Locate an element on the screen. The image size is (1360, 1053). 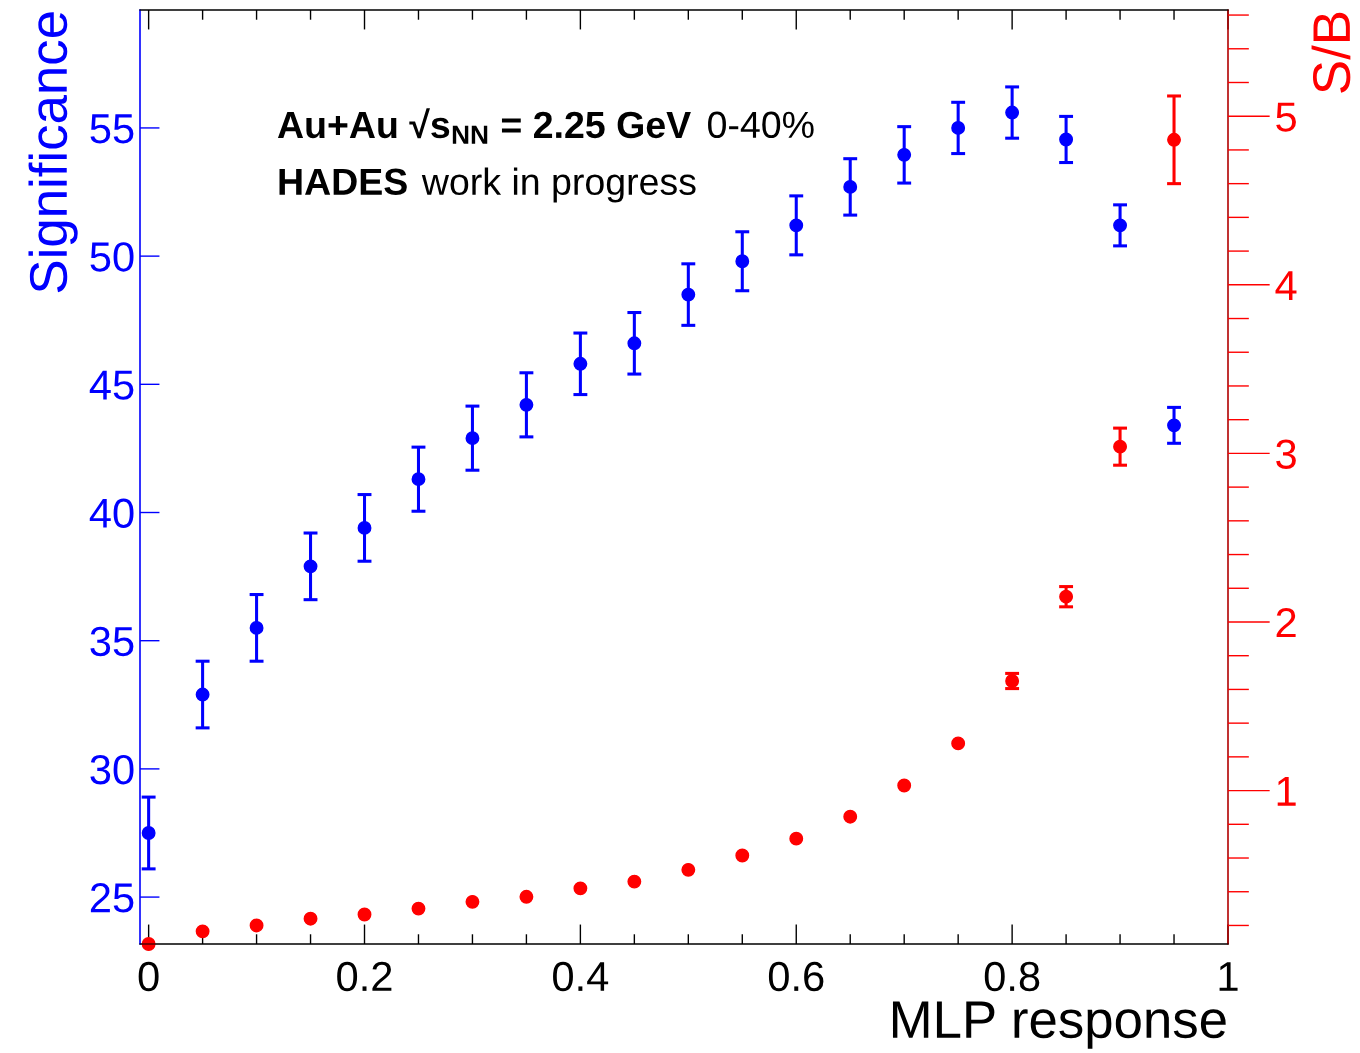
y-tick-label: 50 is located at coordinates (112, 257).